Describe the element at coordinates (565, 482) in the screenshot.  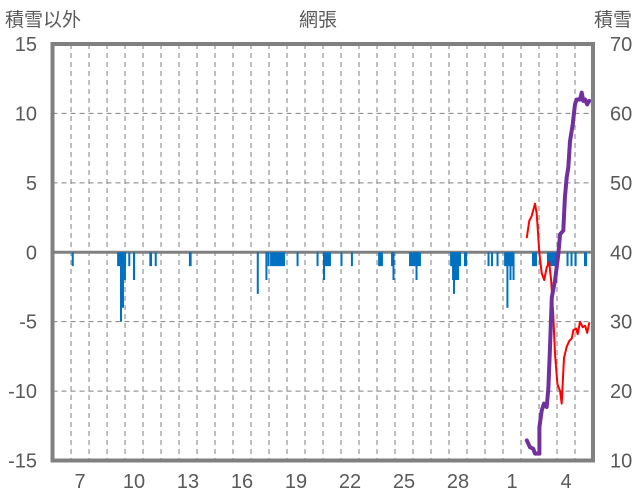
I see `x-tick-label: 4` at that location.